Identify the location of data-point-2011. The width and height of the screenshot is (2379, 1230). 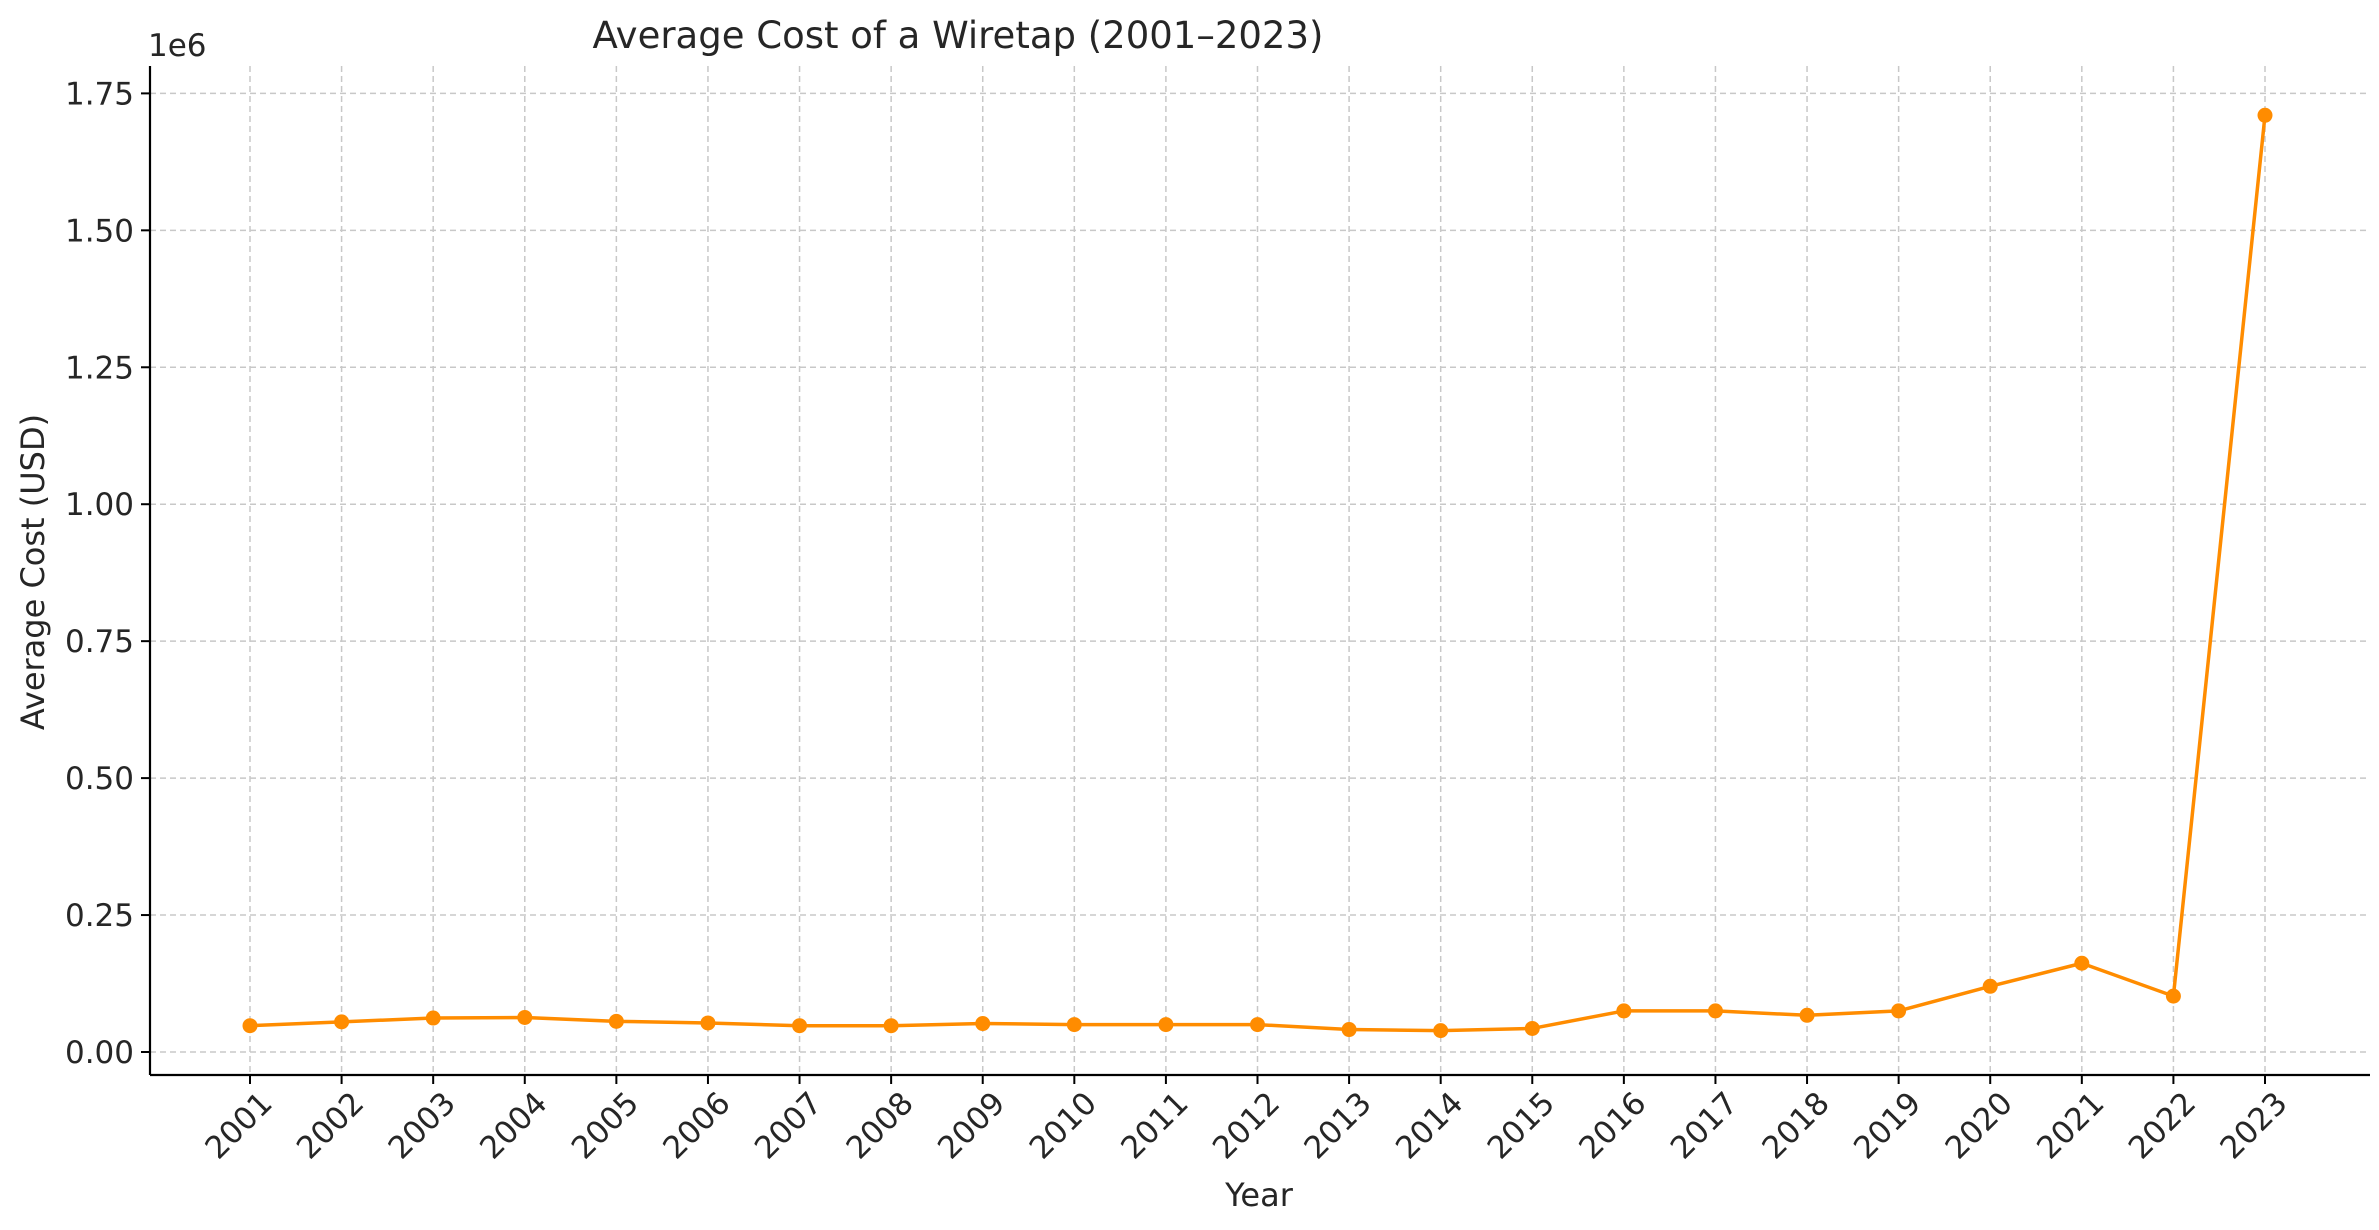
(1166, 1025).